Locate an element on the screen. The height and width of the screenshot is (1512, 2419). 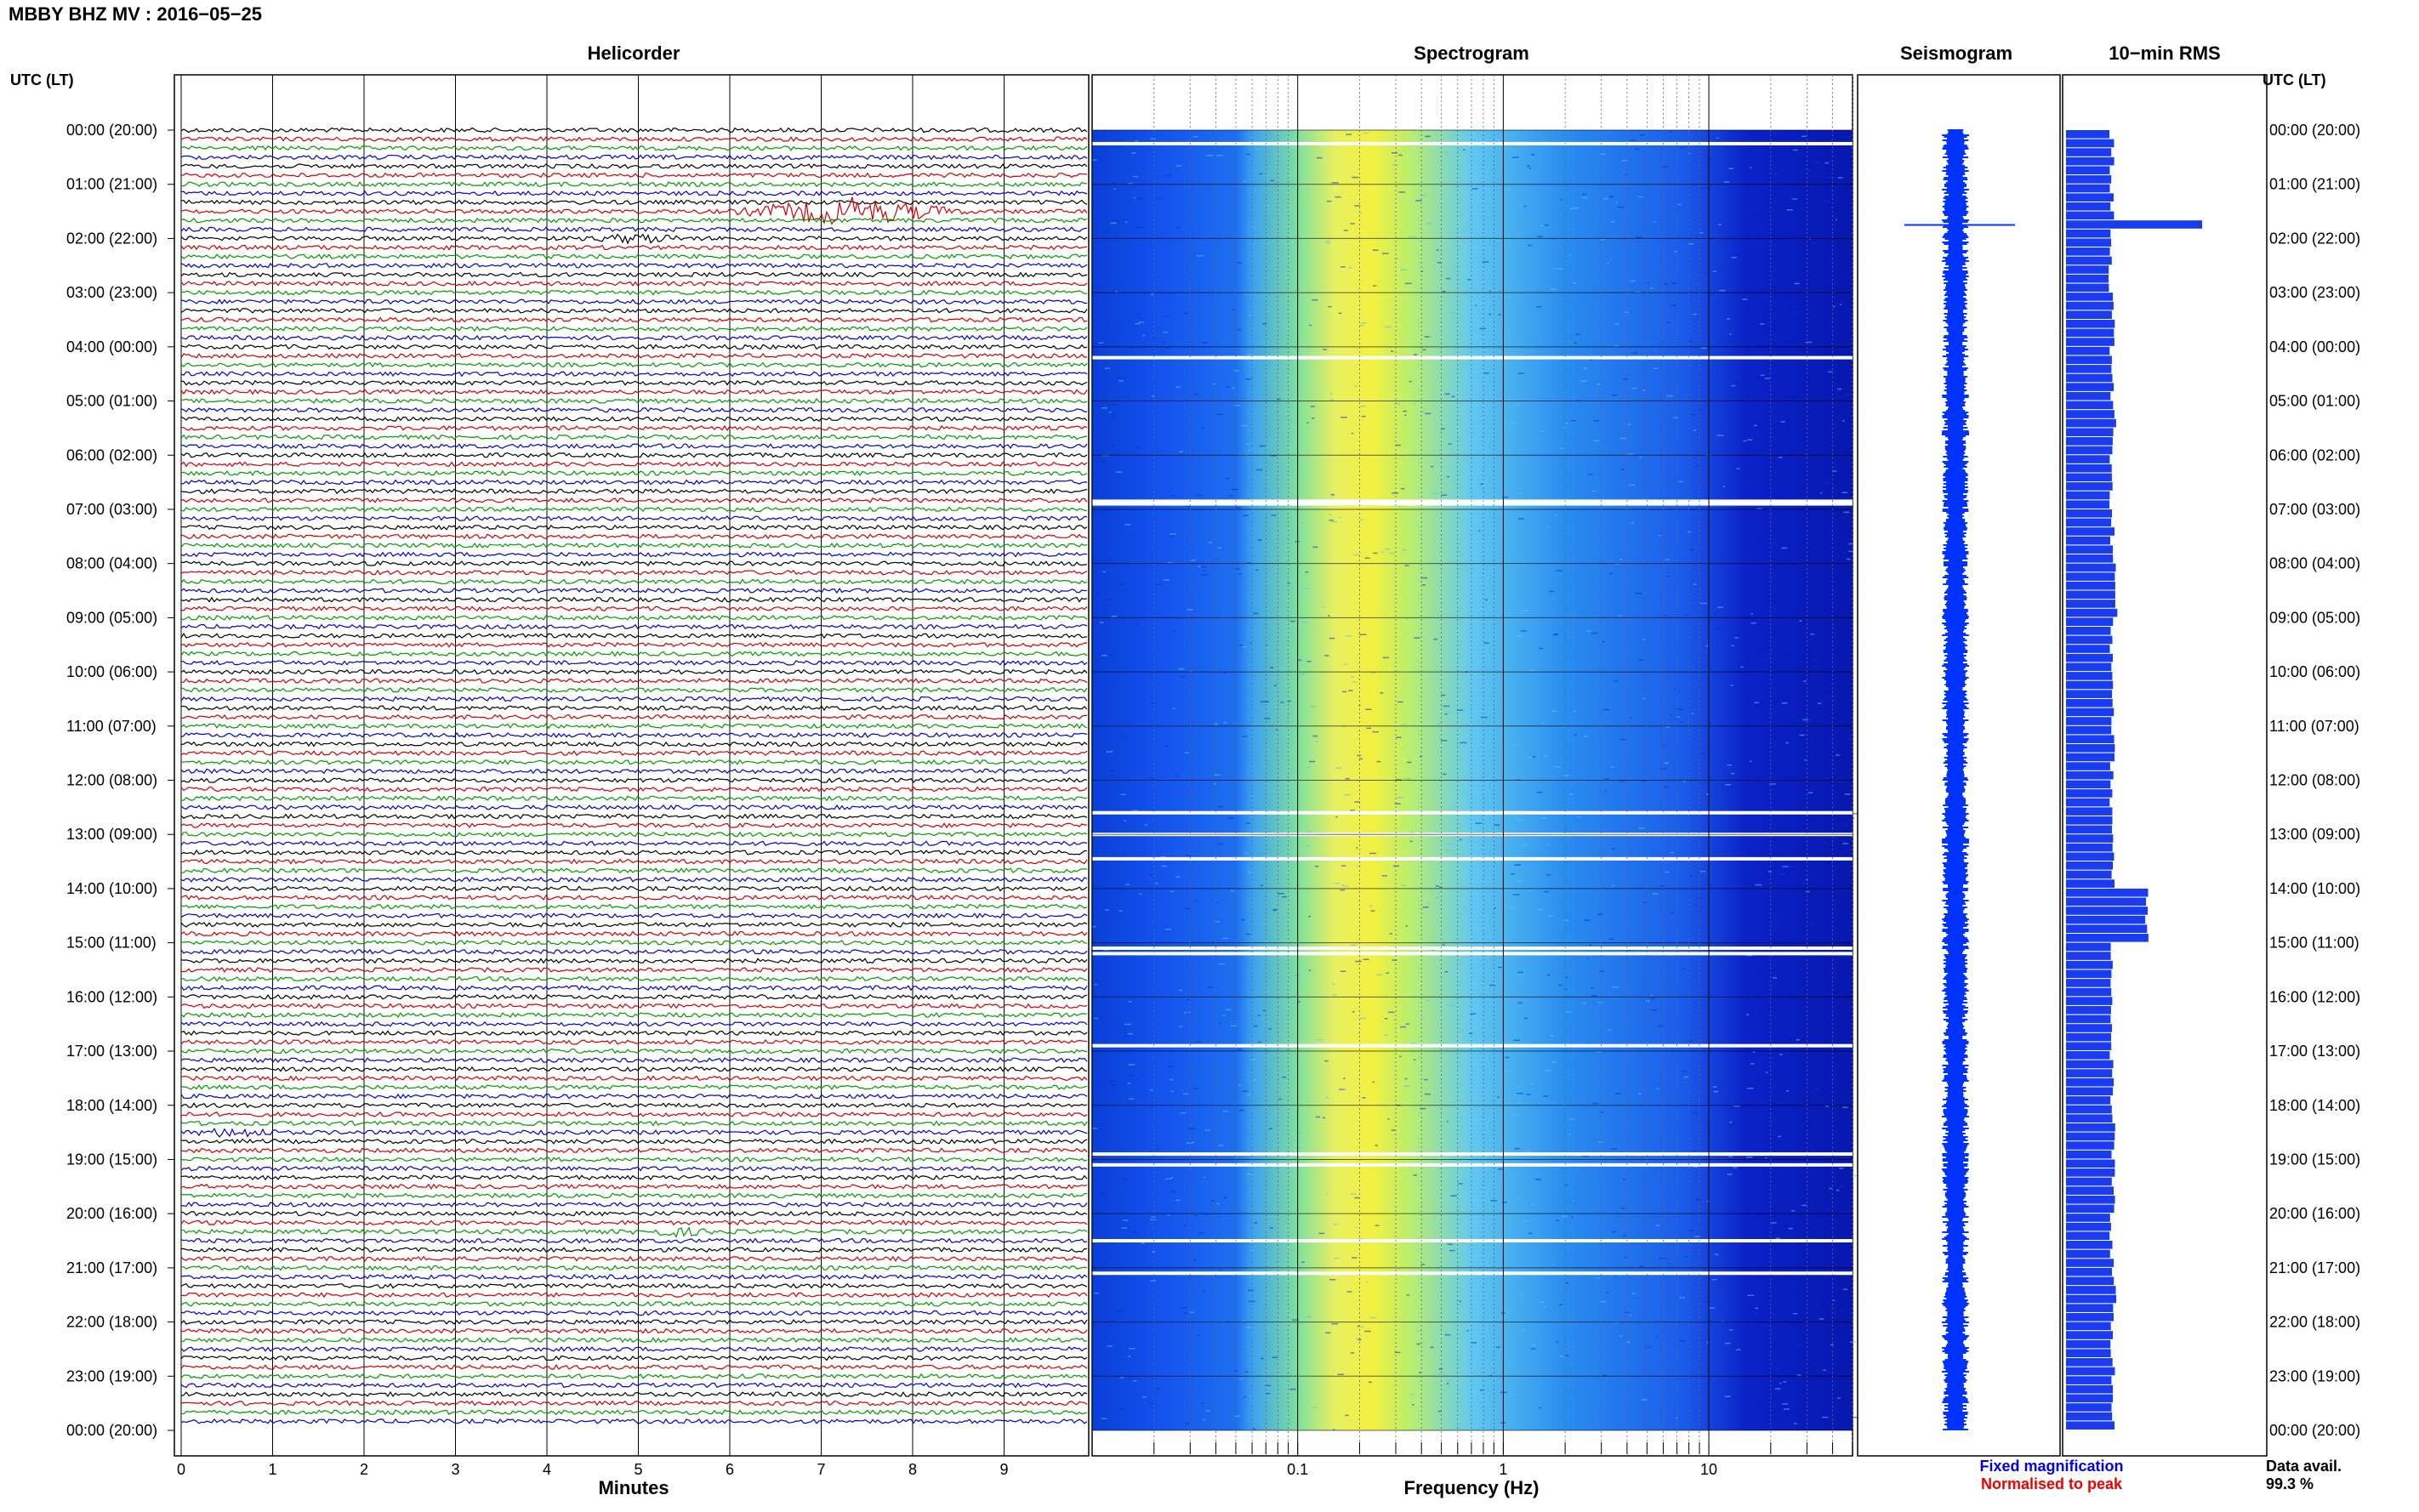
time-label-right: 09:00 (05:00) is located at coordinates (2314, 617).